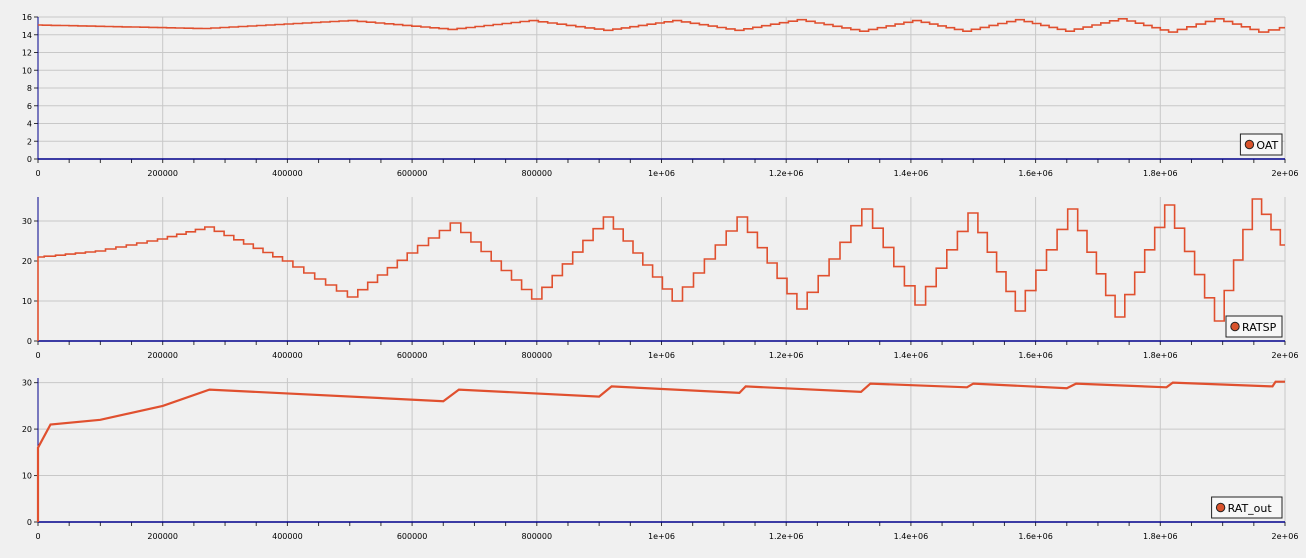 Image resolution: width=1306 pixels, height=558 pixels. Describe the element at coordinates (29, 106) in the screenshot. I see `y-tick-label: 6` at that location.